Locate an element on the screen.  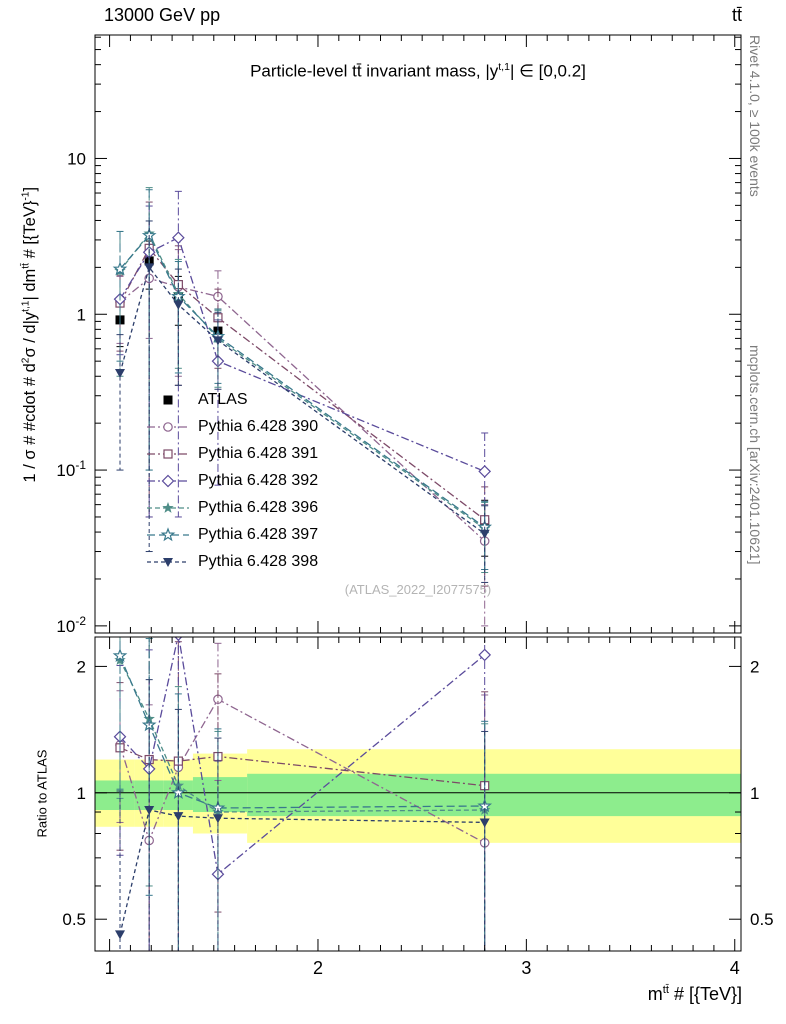
legend-key-square-filled is located at coordinates (168, 399).